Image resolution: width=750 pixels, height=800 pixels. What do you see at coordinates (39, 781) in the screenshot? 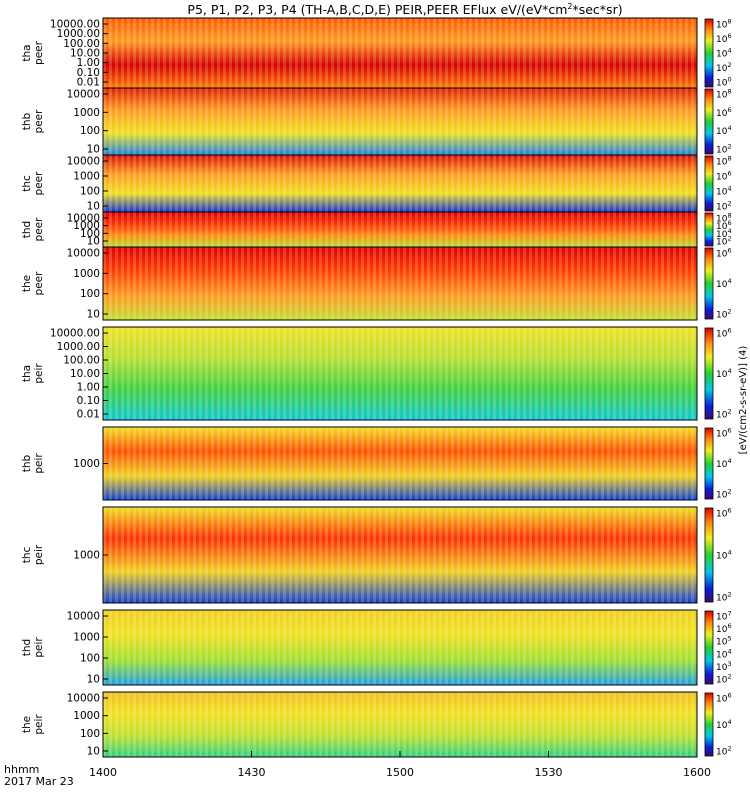
I see `x-axis-label-date: 2017 Mar 23` at bounding box center [39, 781].